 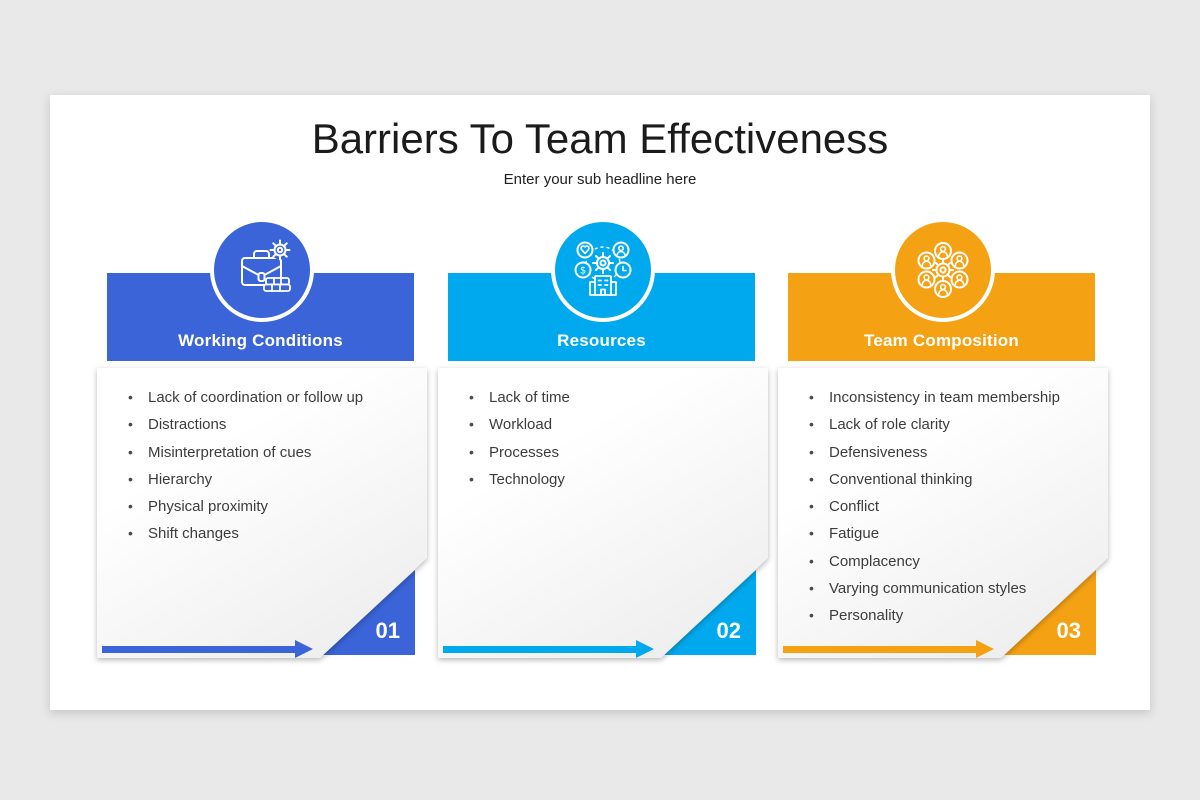 I want to click on briefcase-gear-coins-icon, so click(x=262, y=270).